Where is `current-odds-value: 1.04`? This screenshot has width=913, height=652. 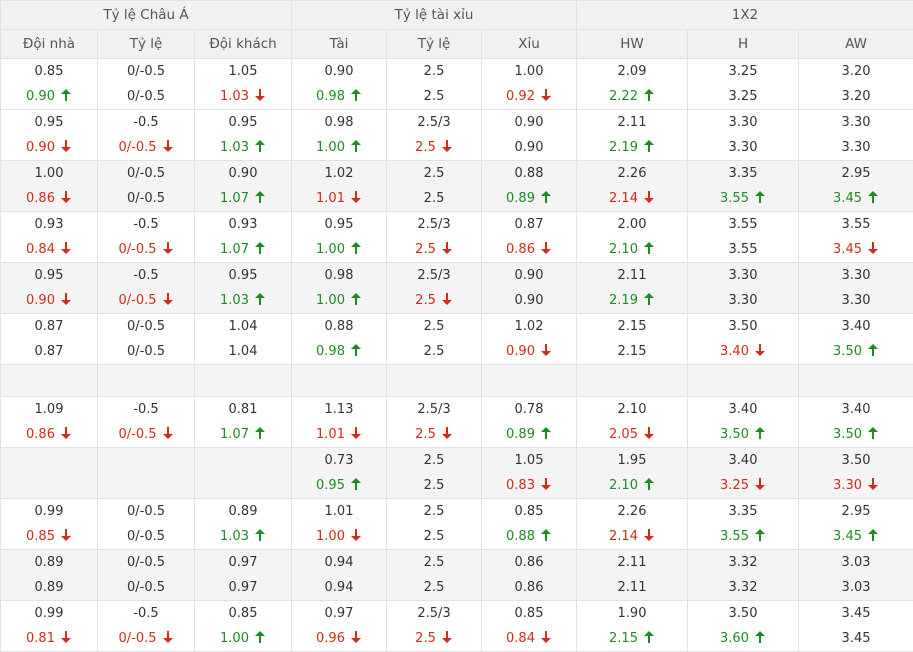 current-odds-value: 1.04 is located at coordinates (243, 351).